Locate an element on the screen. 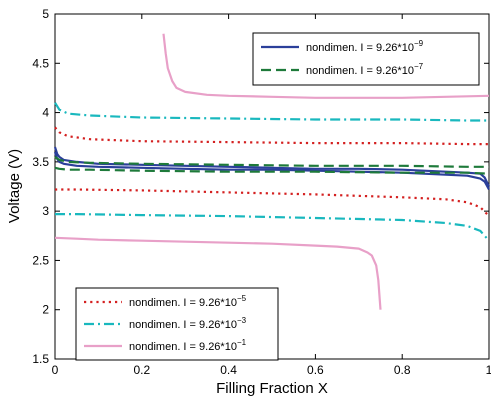 The width and height of the screenshot is (491, 398). y-tick-label: 3 is located at coordinates (45, 211).